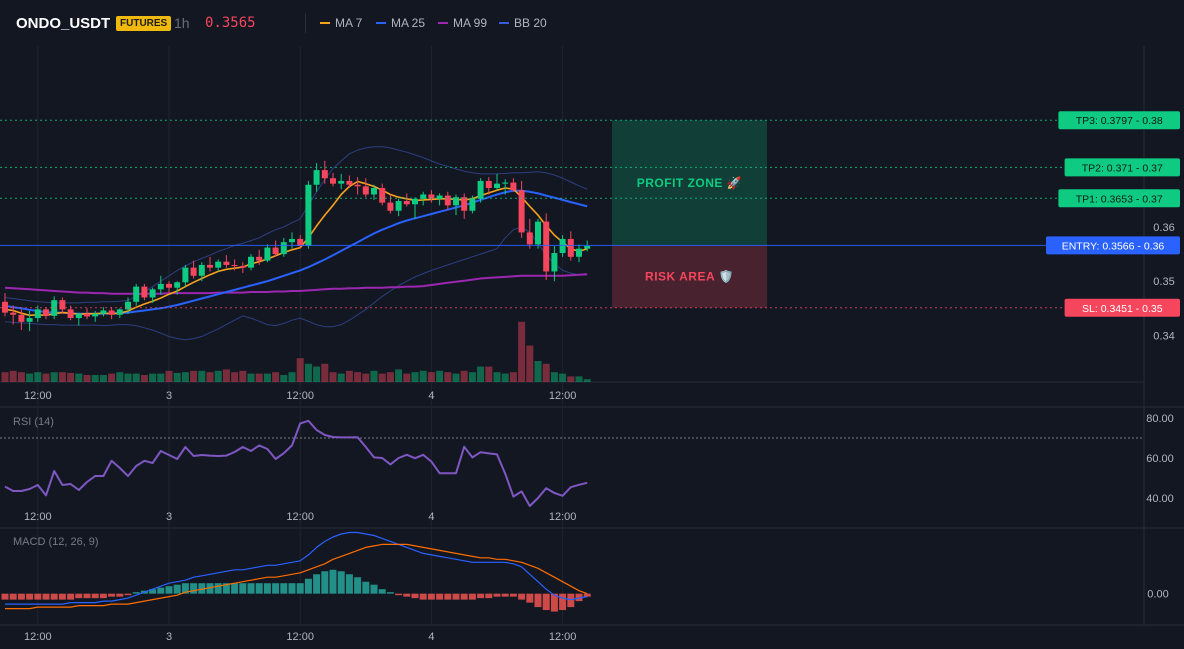 This screenshot has height=649, width=1184. I want to click on legend-ma7: MA 7, so click(341, 23).